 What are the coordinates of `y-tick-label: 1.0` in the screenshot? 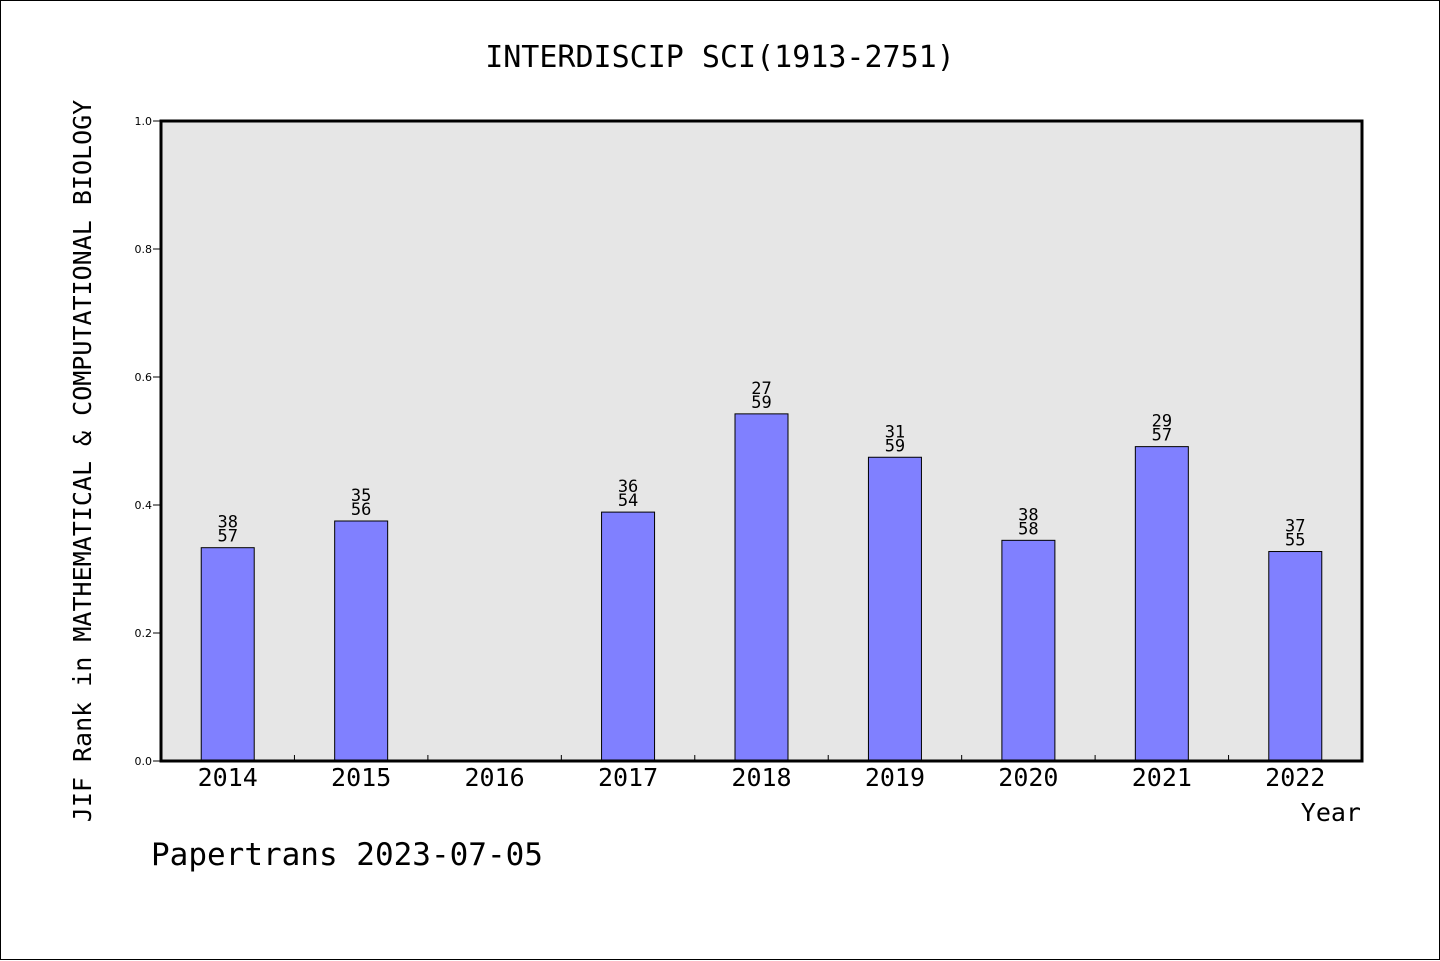 It's located at (144, 121).